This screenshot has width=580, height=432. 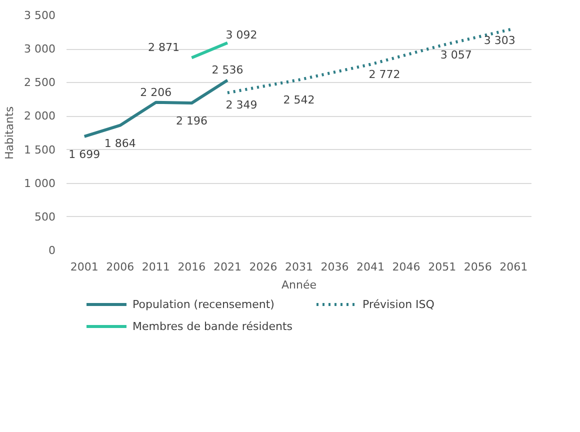 I want to click on data-label: 2 536, so click(x=228, y=70).